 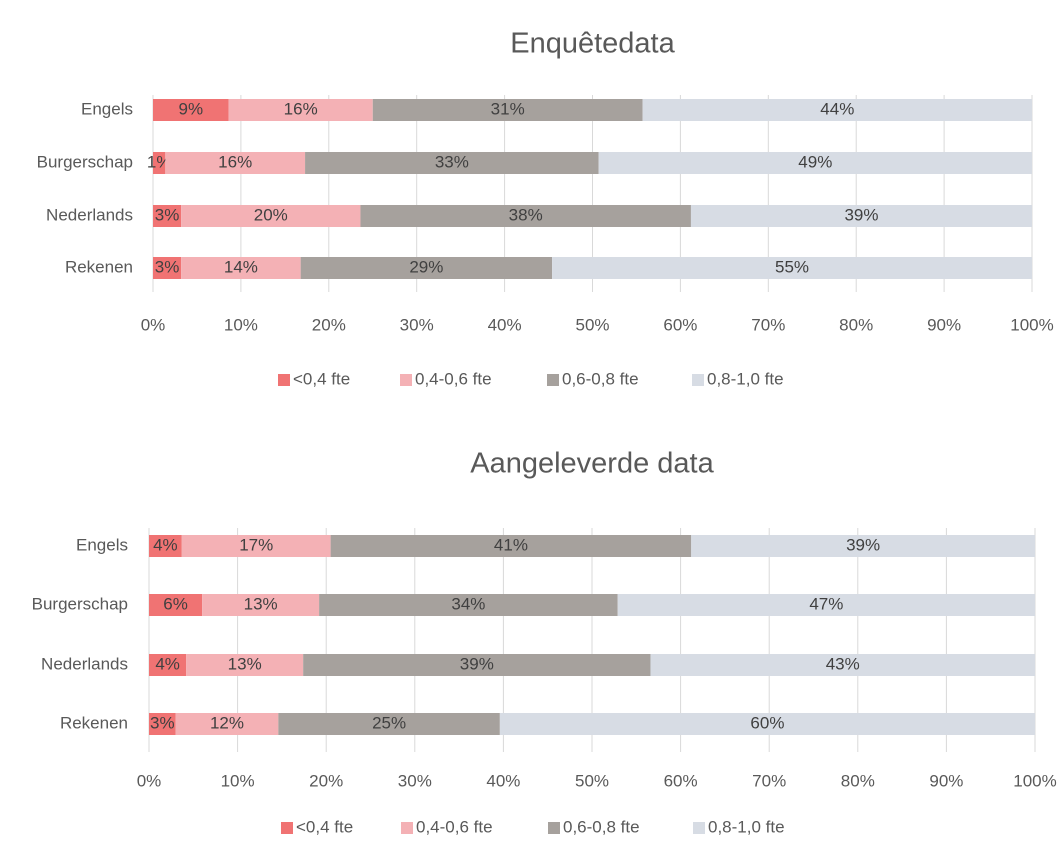 I want to click on chart-title: Aangeleverde data, so click(x=592, y=464).